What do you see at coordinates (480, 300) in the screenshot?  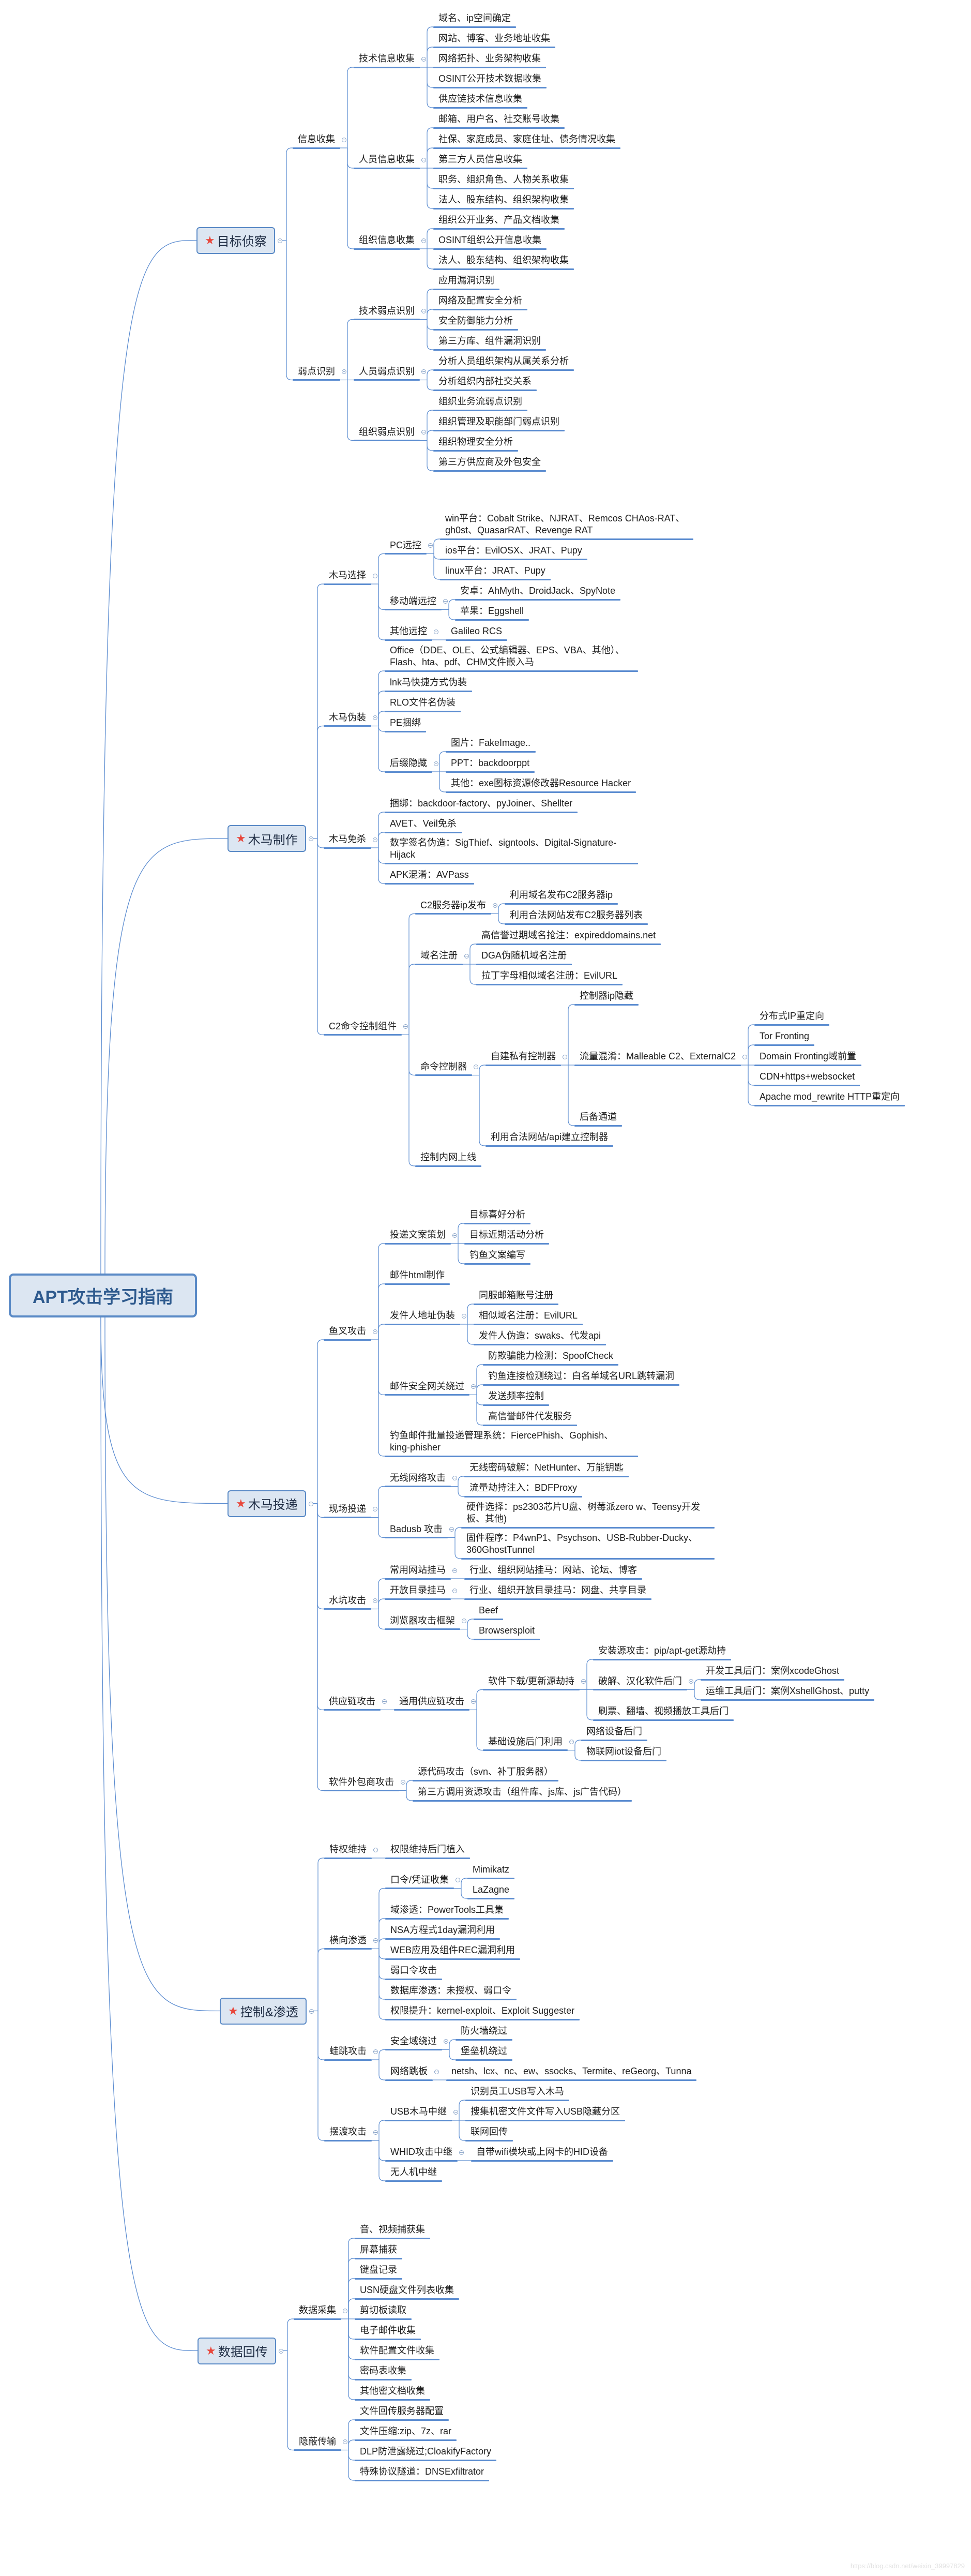 I see `leaf-node: 网络及配置安全分析` at bounding box center [480, 300].